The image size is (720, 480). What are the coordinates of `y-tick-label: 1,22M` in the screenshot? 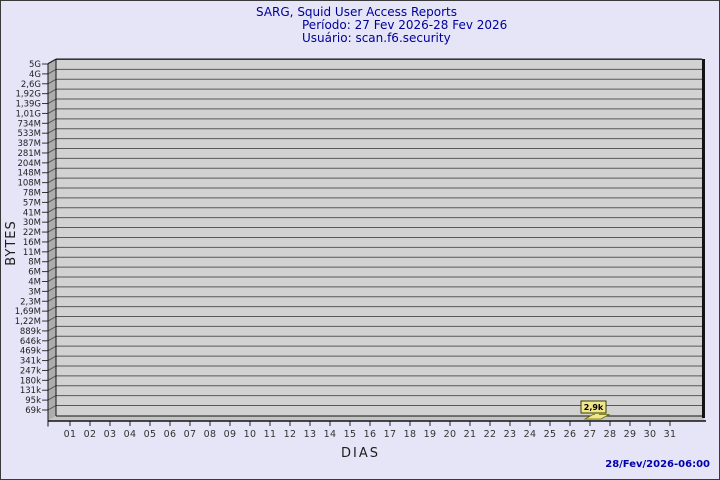 It's located at (28, 322).